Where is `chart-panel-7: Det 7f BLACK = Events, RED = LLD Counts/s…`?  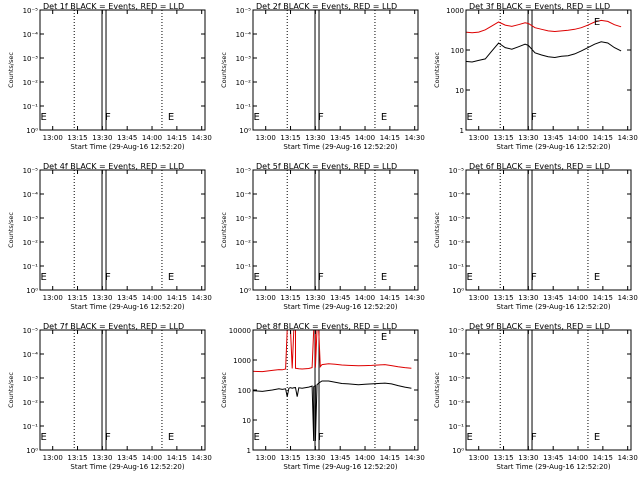 chart-panel-7: Det 7f BLACK = Events, RED = LLD Counts/s… is located at coordinates (109, 396).